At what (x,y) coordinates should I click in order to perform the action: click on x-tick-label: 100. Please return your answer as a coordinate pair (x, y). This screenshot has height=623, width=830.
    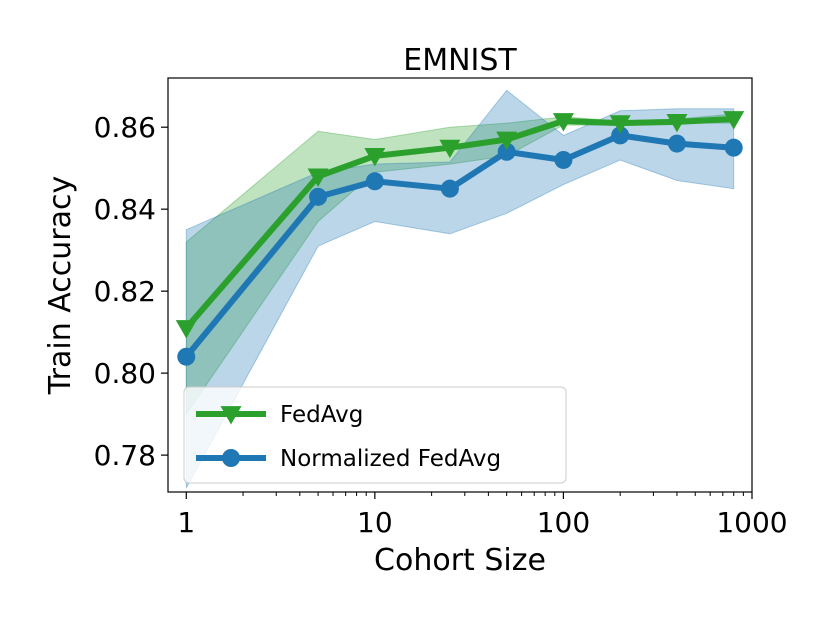
    Looking at the image, I should click on (563, 522).